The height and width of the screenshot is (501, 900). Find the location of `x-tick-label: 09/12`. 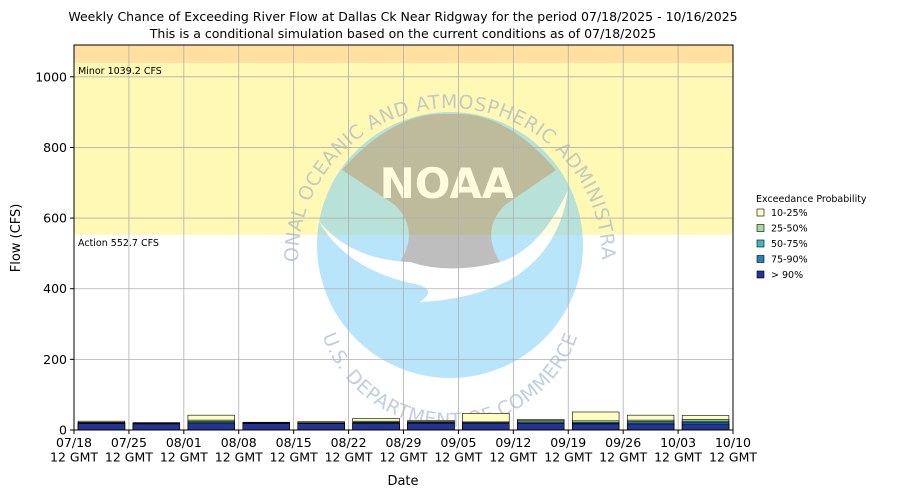

x-tick-label: 09/12 is located at coordinates (513, 442).